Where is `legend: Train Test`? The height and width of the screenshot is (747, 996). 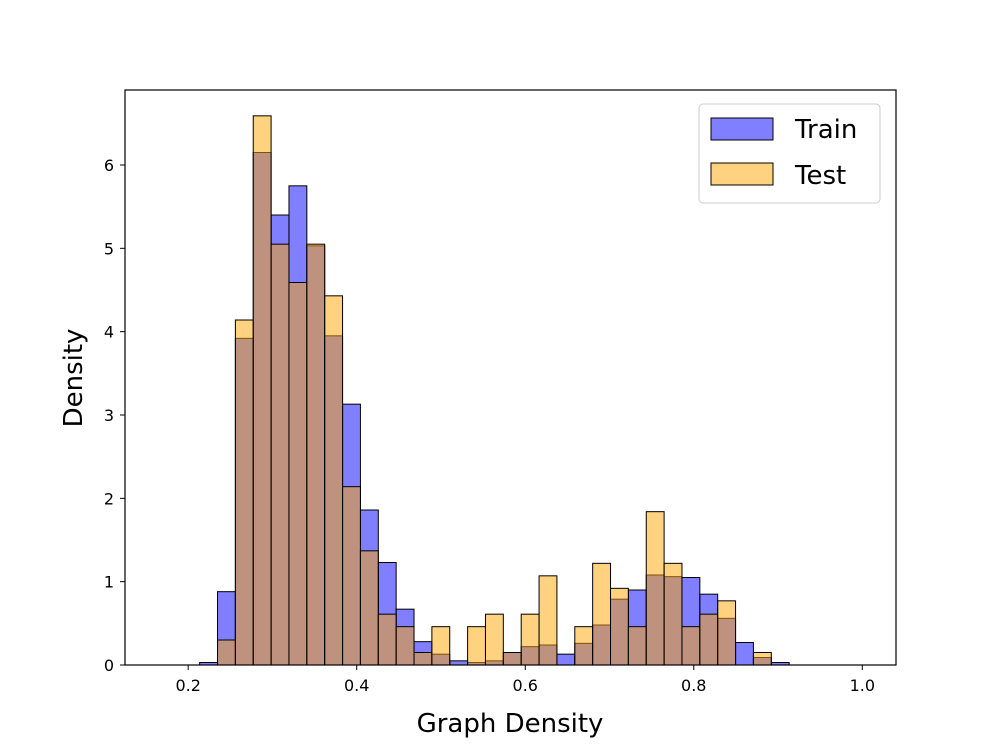 legend: Train Test is located at coordinates (789, 153).